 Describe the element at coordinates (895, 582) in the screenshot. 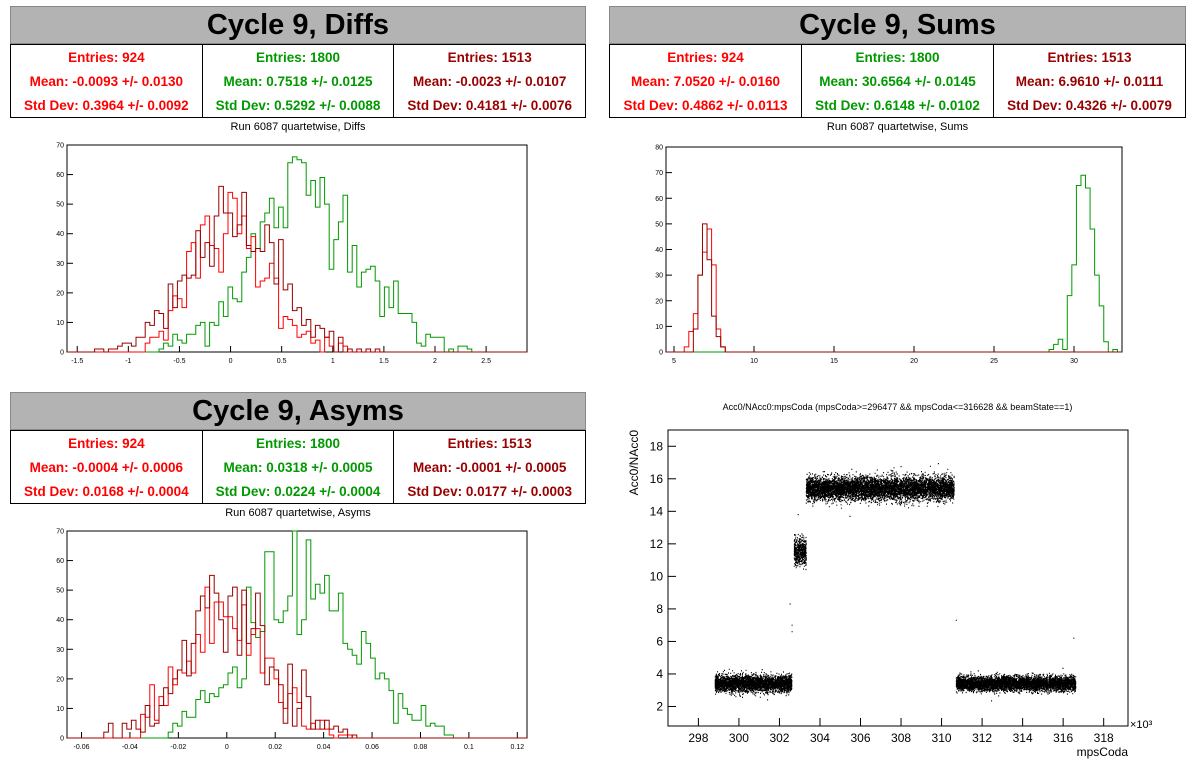

I see `scatter-points` at that location.